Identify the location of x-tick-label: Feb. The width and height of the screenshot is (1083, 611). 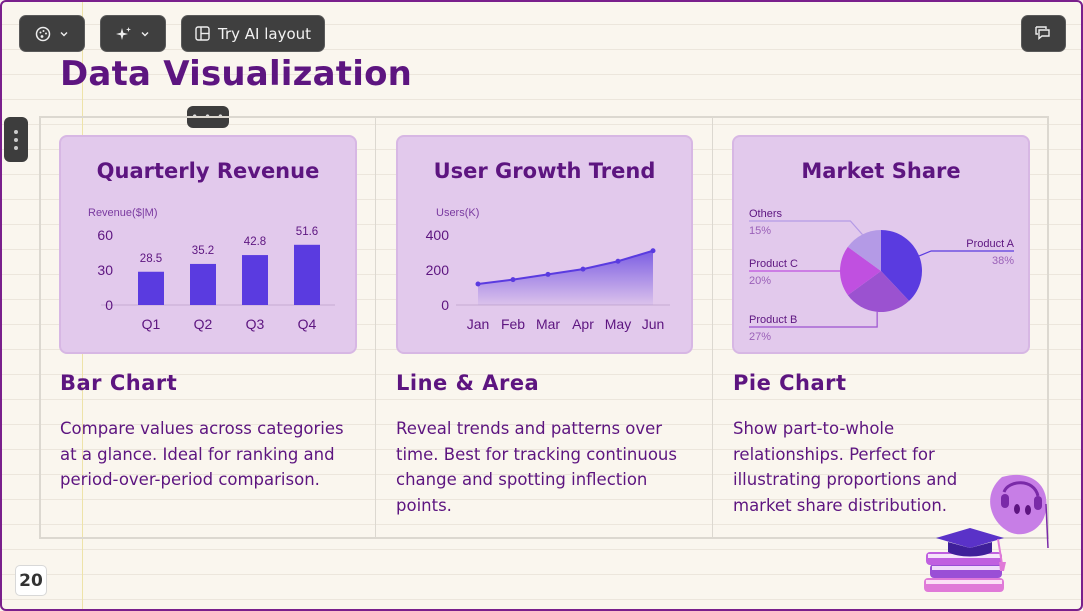
(513, 324).